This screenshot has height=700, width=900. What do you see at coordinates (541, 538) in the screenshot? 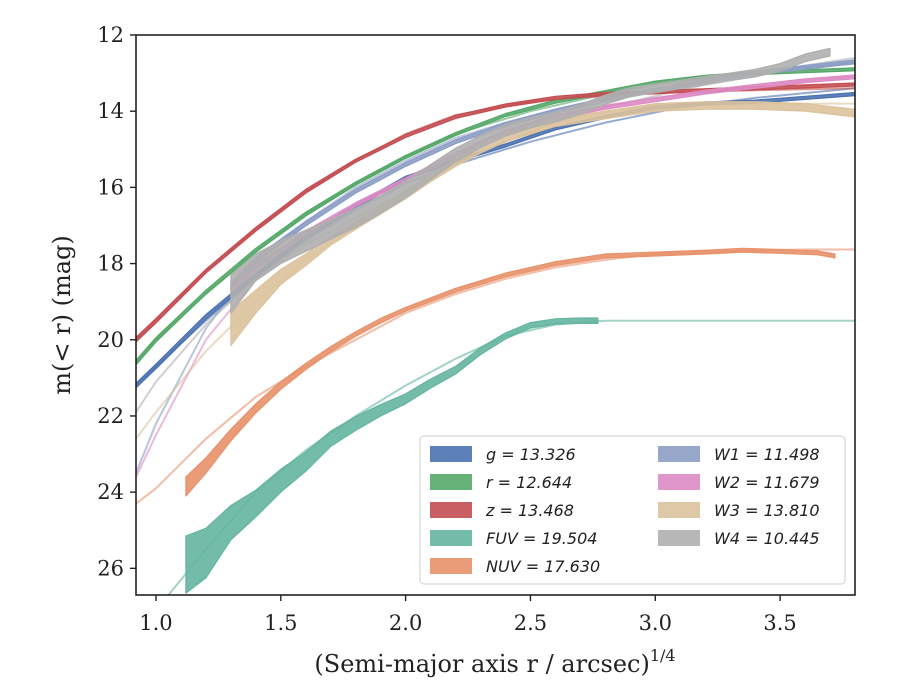
I see `legend-label-fuv: FUV = 19.504` at bounding box center [541, 538].